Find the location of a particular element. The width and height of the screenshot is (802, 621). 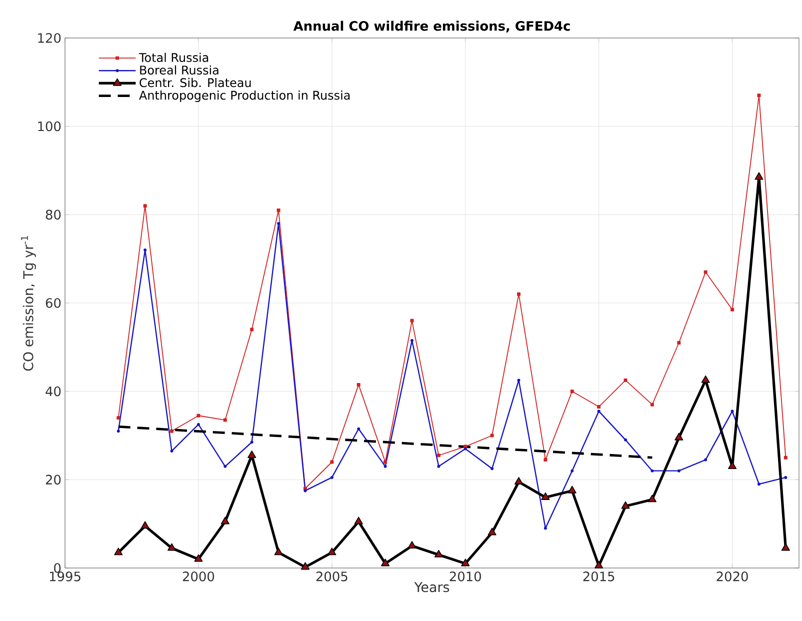

x-tick-label: 2010 is located at coordinates (465, 577).